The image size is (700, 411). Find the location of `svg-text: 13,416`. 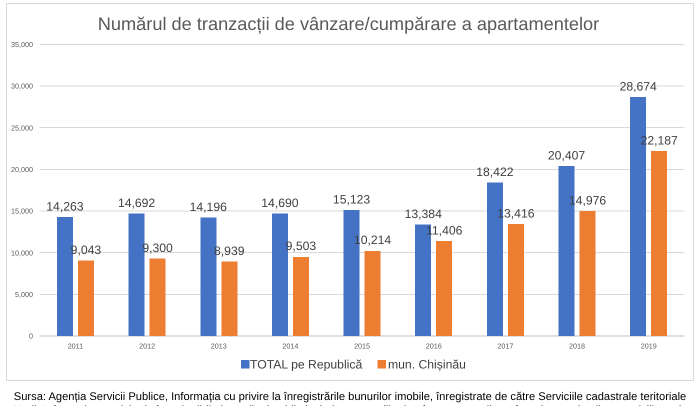

svg-text: 13,416 is located at coordinates (515, 214).